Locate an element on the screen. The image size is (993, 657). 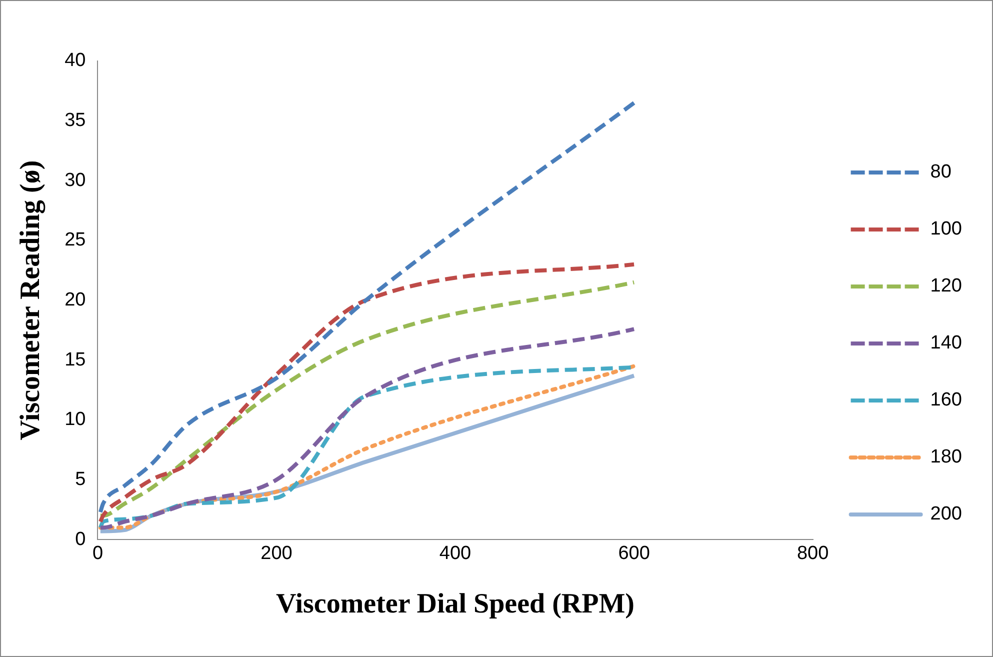
x-tick-label: 0 is located at coordinates (98, 553).